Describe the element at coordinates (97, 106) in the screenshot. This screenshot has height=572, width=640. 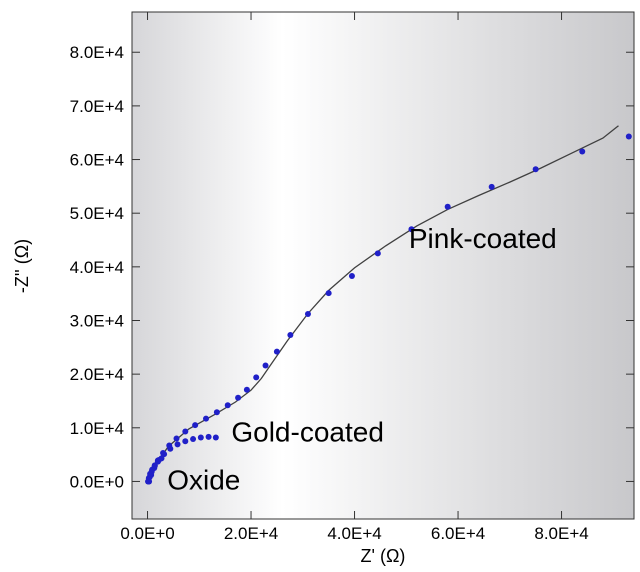
I see `y-tick-label: 7.0E+4` at that location.